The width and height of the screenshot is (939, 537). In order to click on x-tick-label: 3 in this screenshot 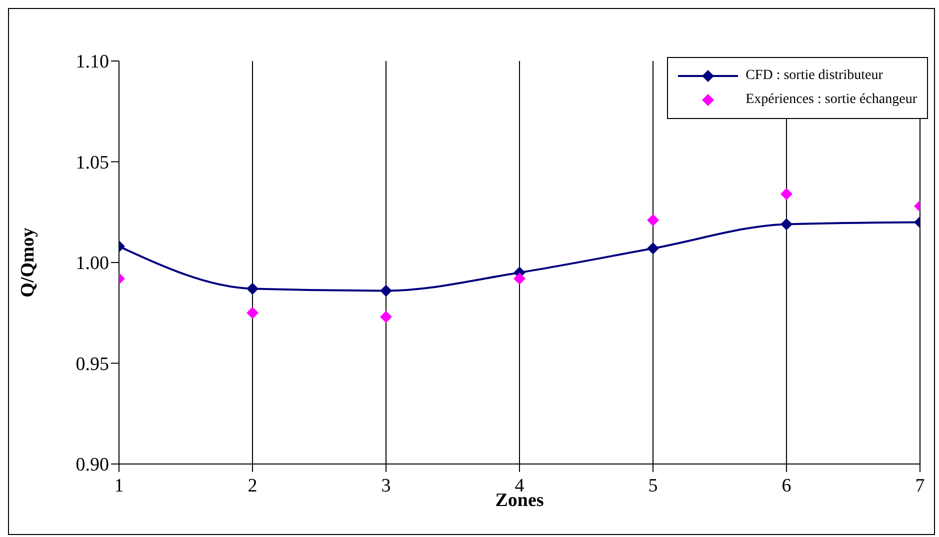, I will do `click(386, 485)`.